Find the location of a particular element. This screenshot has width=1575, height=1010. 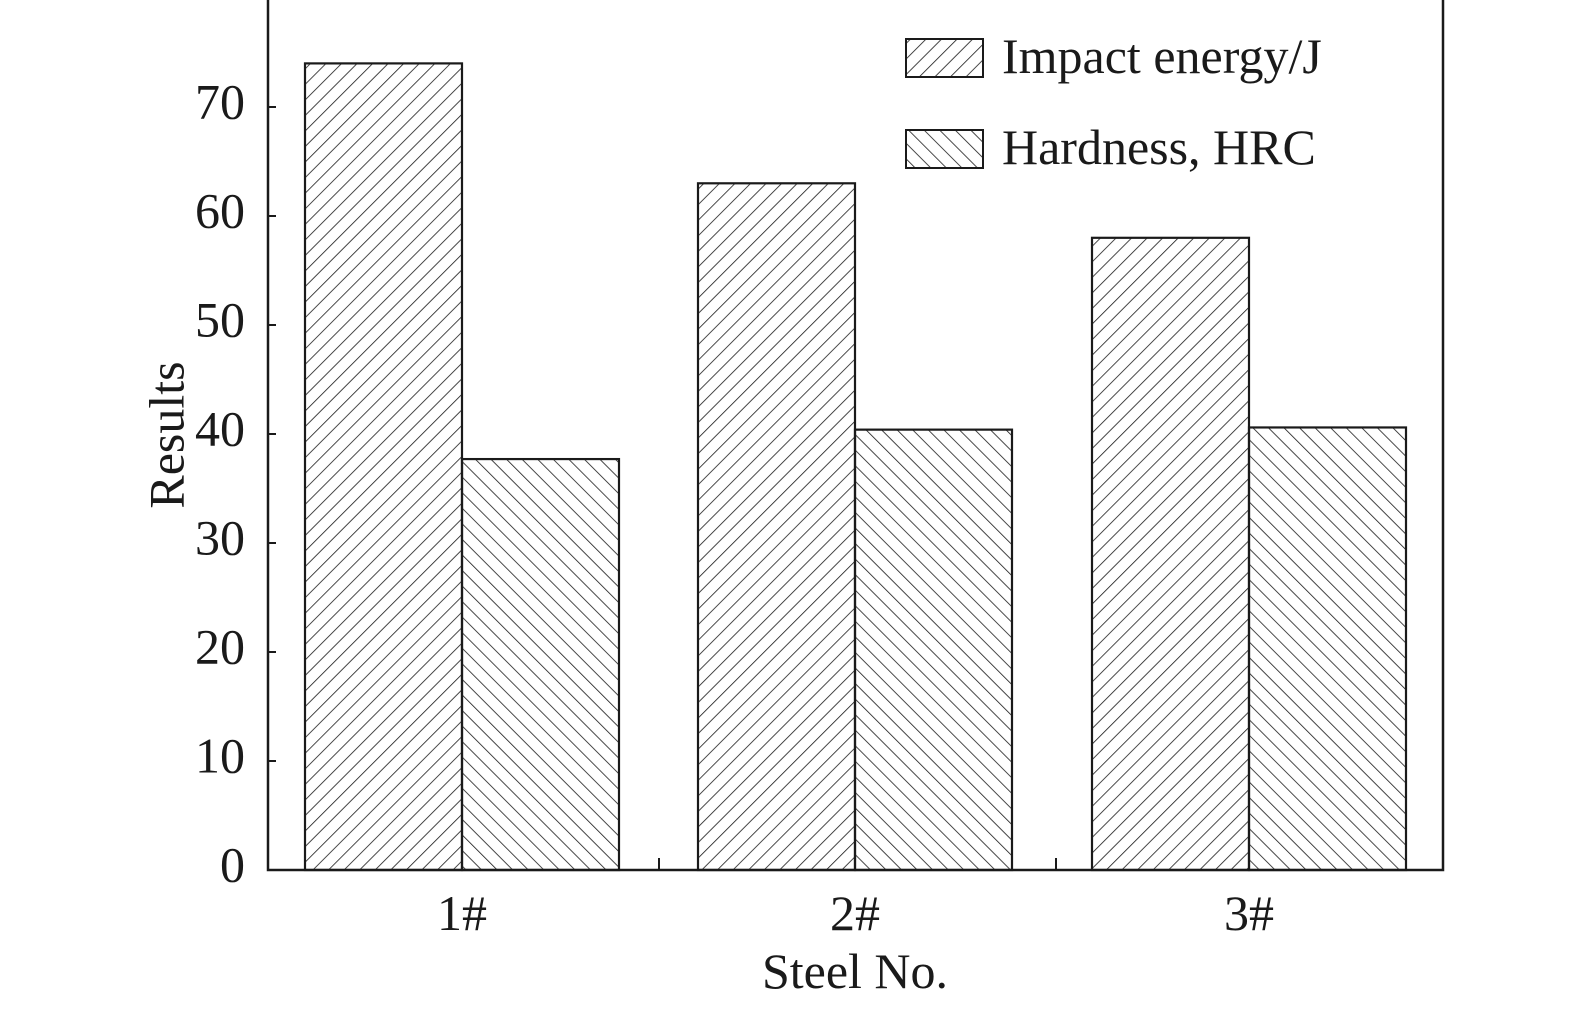

legend-swatch-hardness is located at coordinates (944, 149).